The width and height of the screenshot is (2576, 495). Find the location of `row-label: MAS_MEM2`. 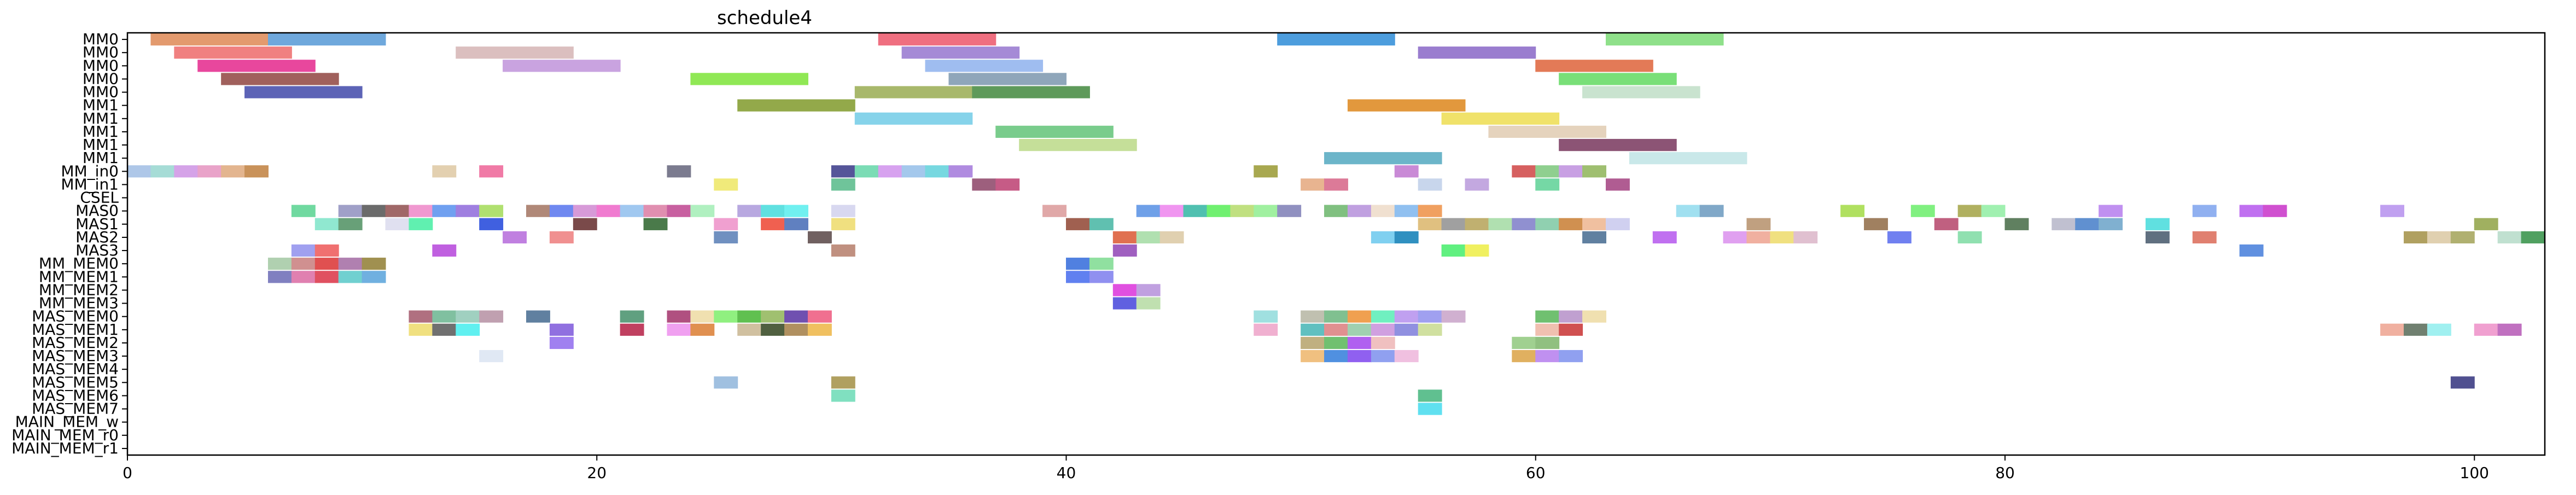

row-label: MAS_MEM2 is located at coordinates (75, 343).